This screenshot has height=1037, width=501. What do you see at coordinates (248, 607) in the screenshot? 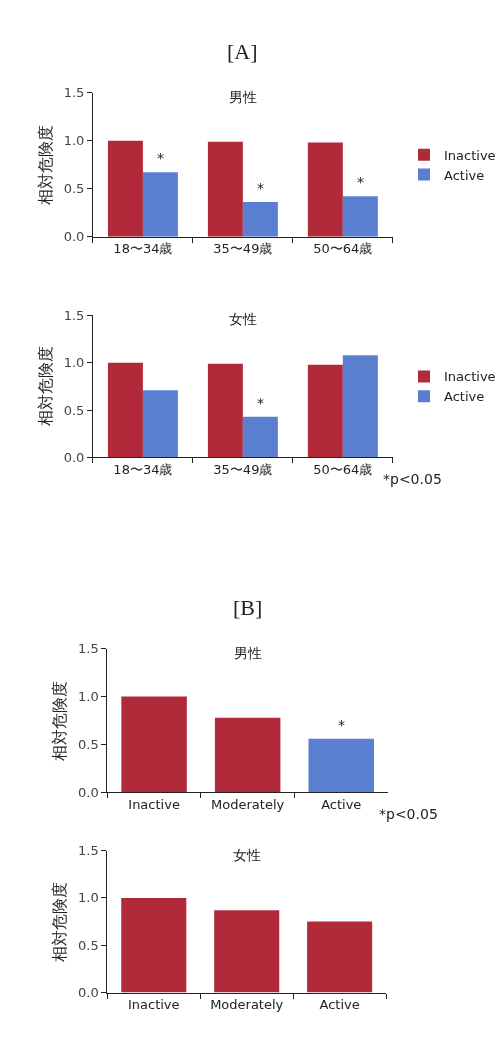
I see `chart-title: [B]` at bounding box center [248, 607].